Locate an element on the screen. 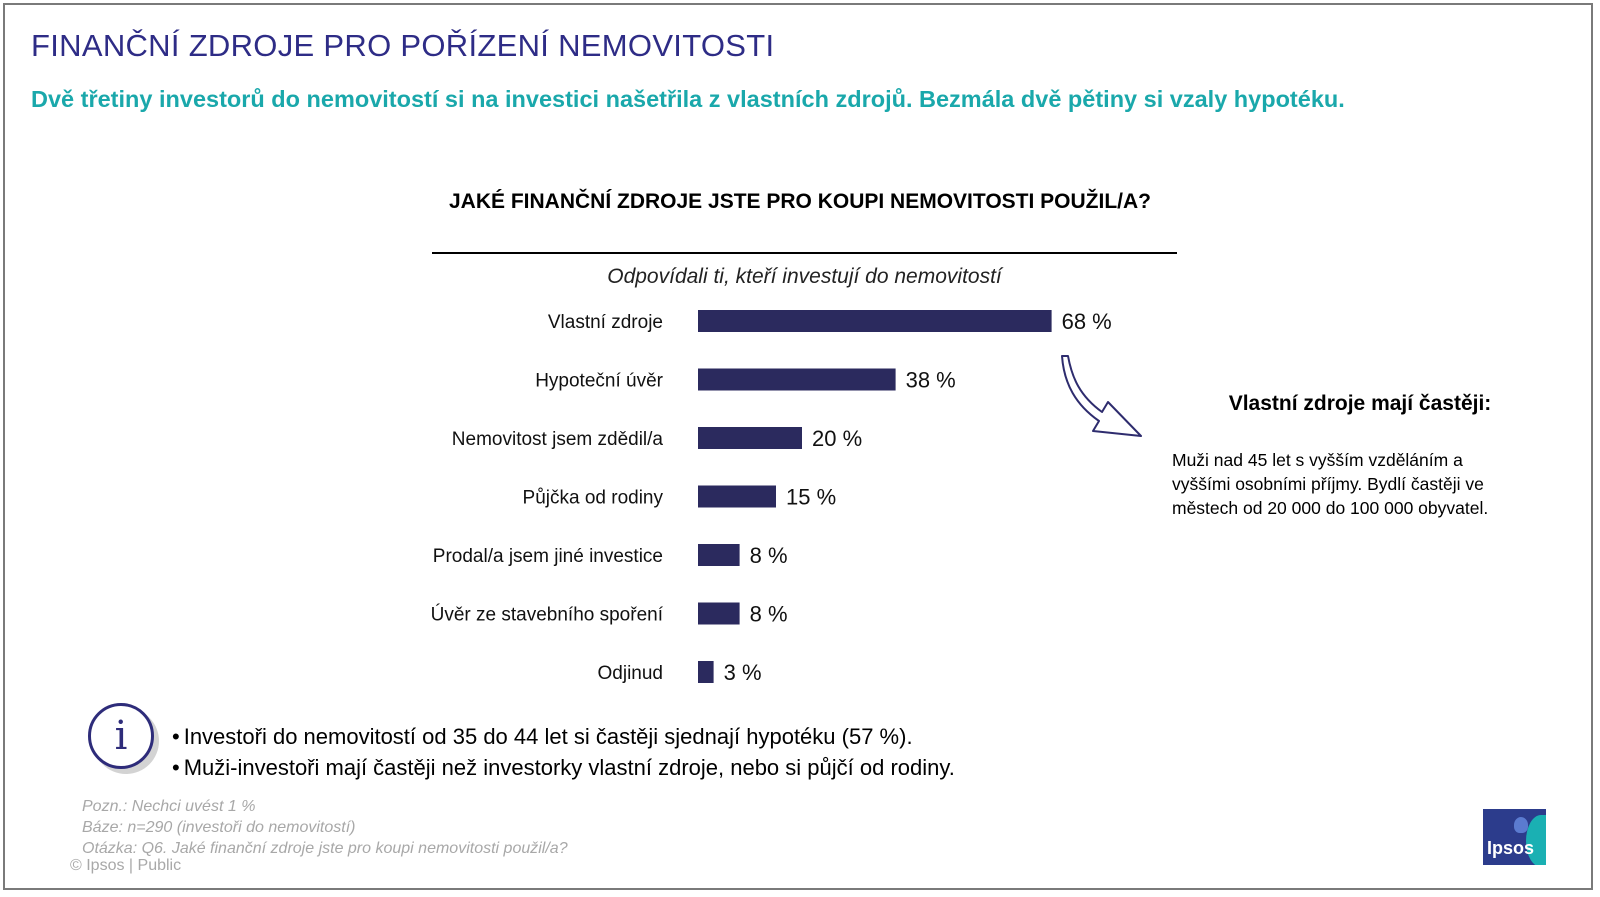  copyright: © Ipsos | Public is located at coordinates (126, 865).